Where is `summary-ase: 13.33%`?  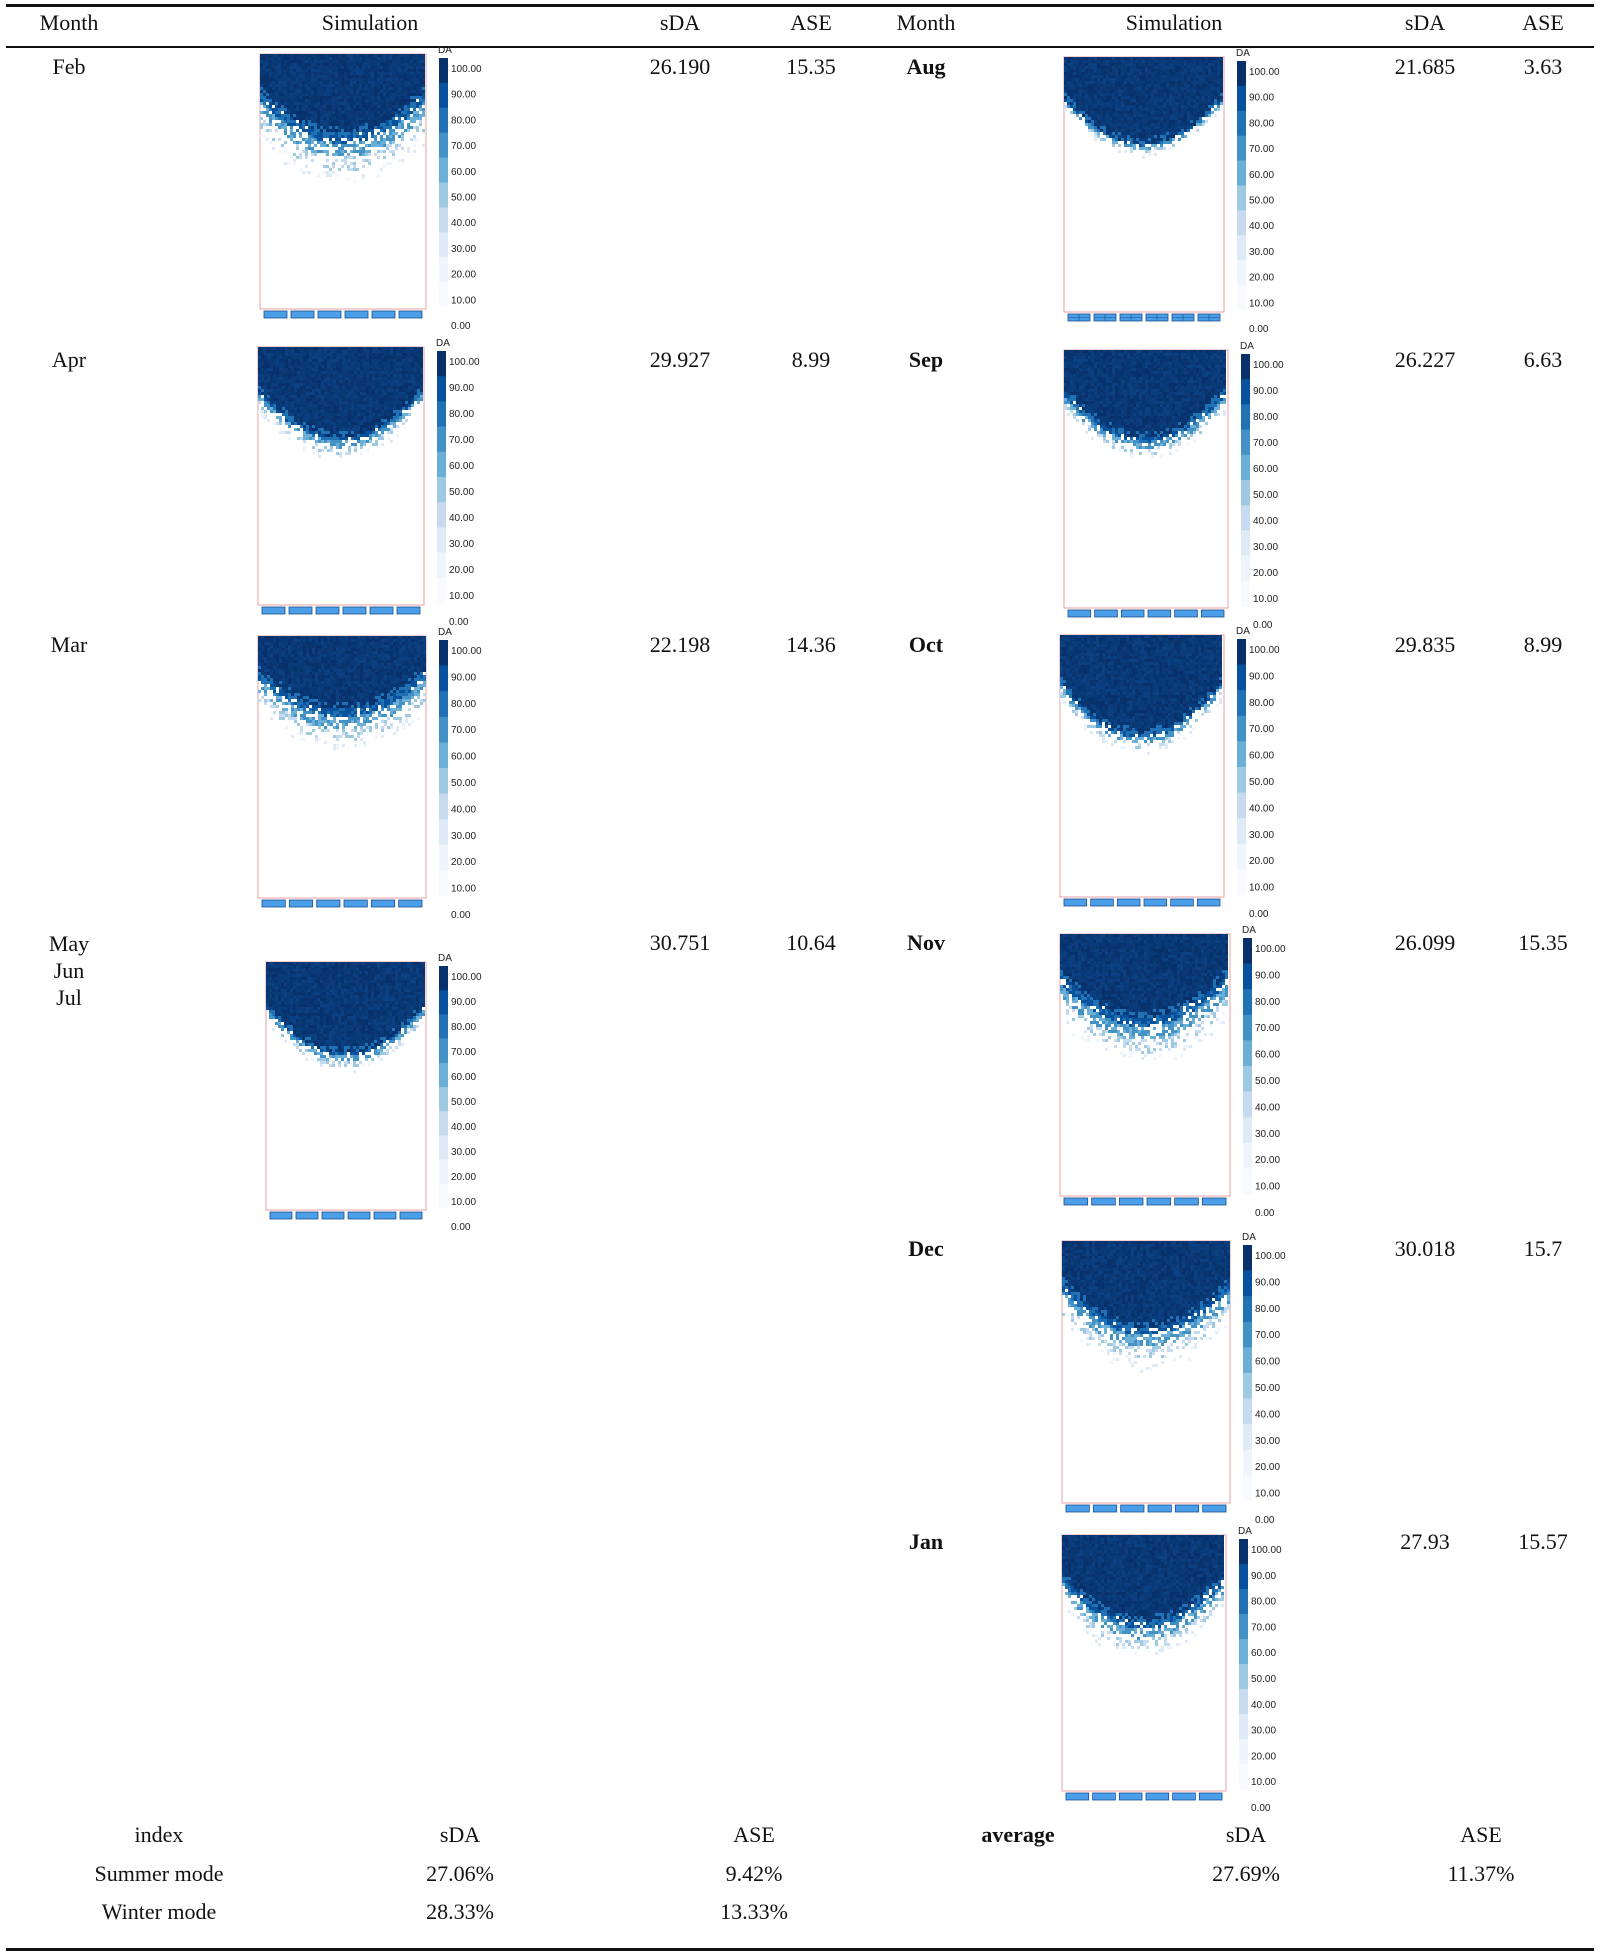
summary-ase: 13.33% is located at coordinates (754, 1911).